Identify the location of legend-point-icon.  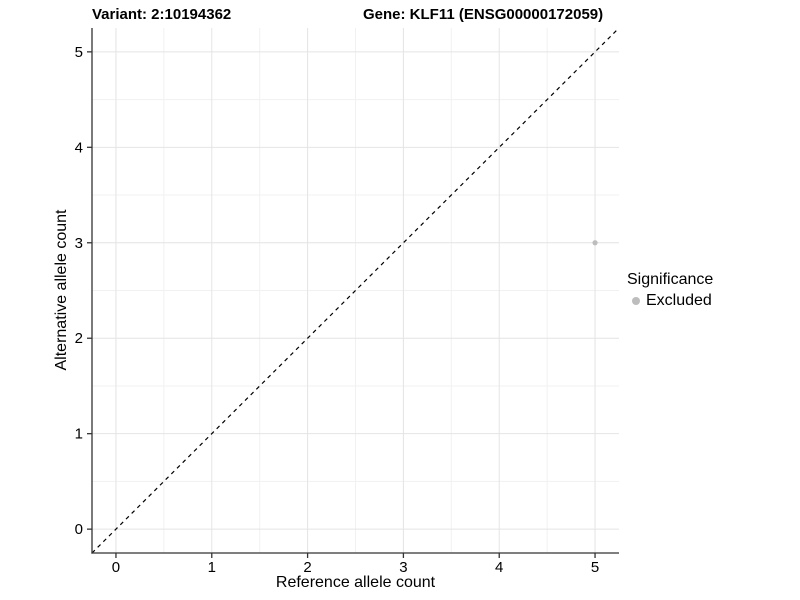
(636, 301).